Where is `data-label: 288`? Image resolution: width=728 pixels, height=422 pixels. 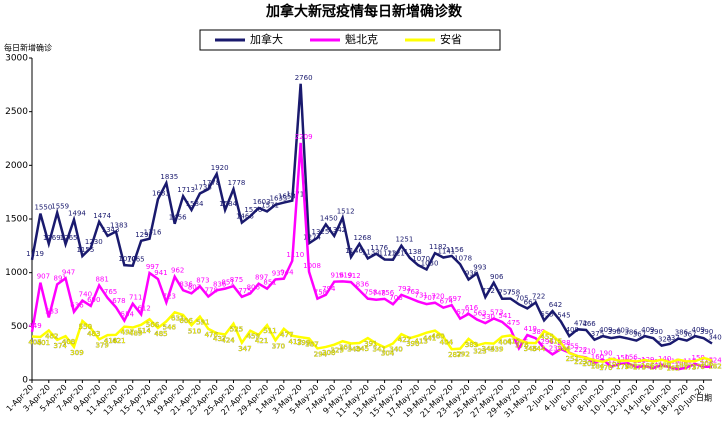
data-label: 288 is located at coordinates (563, 343).